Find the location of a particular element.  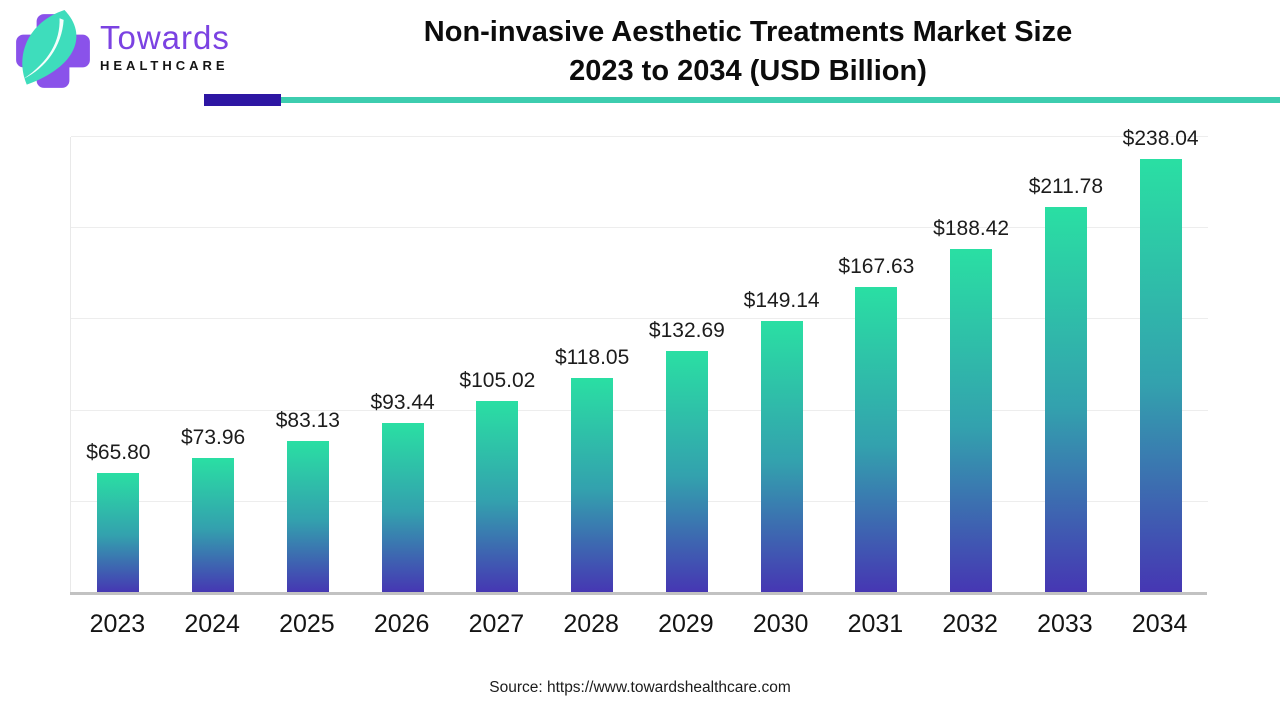

x-axis-label-2027: 2027 is located at coordinates (496, 624).